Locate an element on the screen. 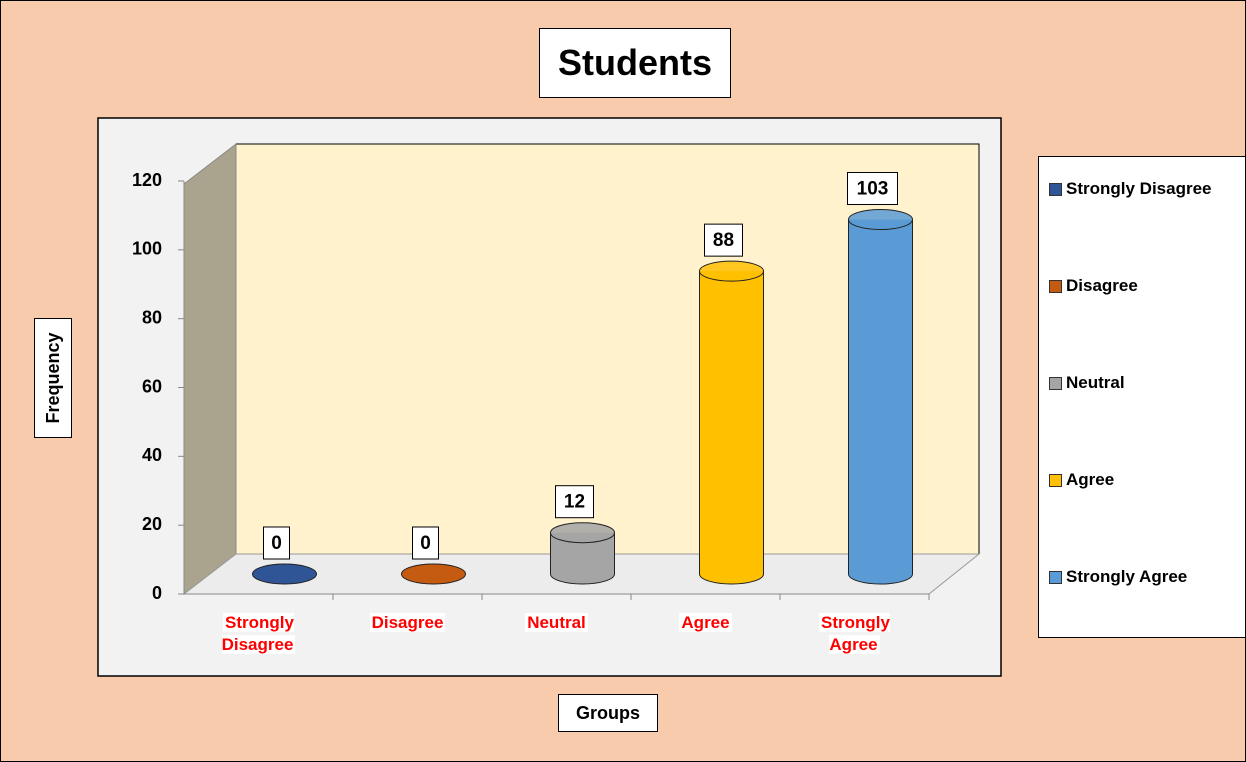 The height and width of the screenshot is (762, 1246). x-tick-text: Neutral is located at coordinates (556, 622).